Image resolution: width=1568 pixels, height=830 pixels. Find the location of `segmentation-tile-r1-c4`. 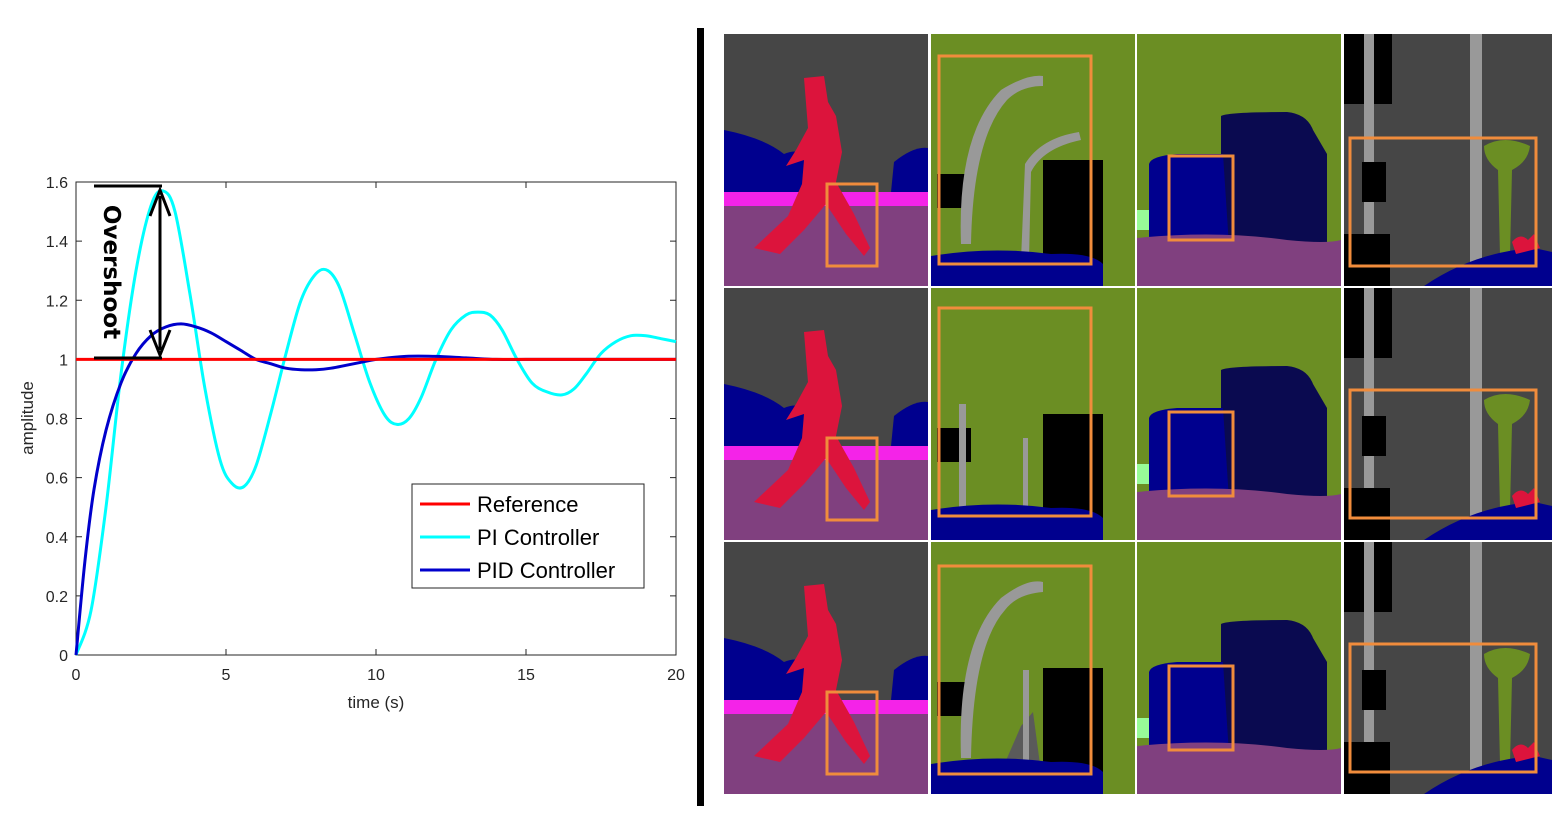

segmentation-tile-r1-c4 is located at coordinates (1448, 160).